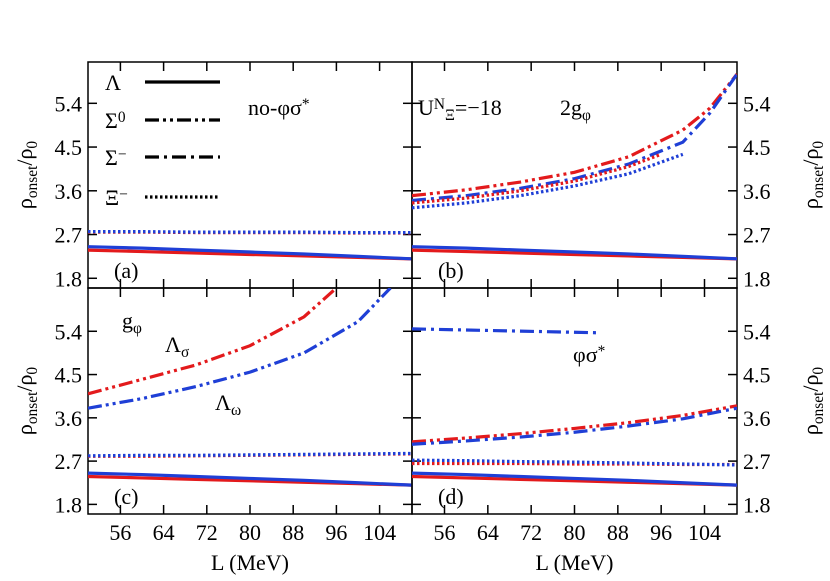  I want to click on text-part: =−18, so click(478, 107).